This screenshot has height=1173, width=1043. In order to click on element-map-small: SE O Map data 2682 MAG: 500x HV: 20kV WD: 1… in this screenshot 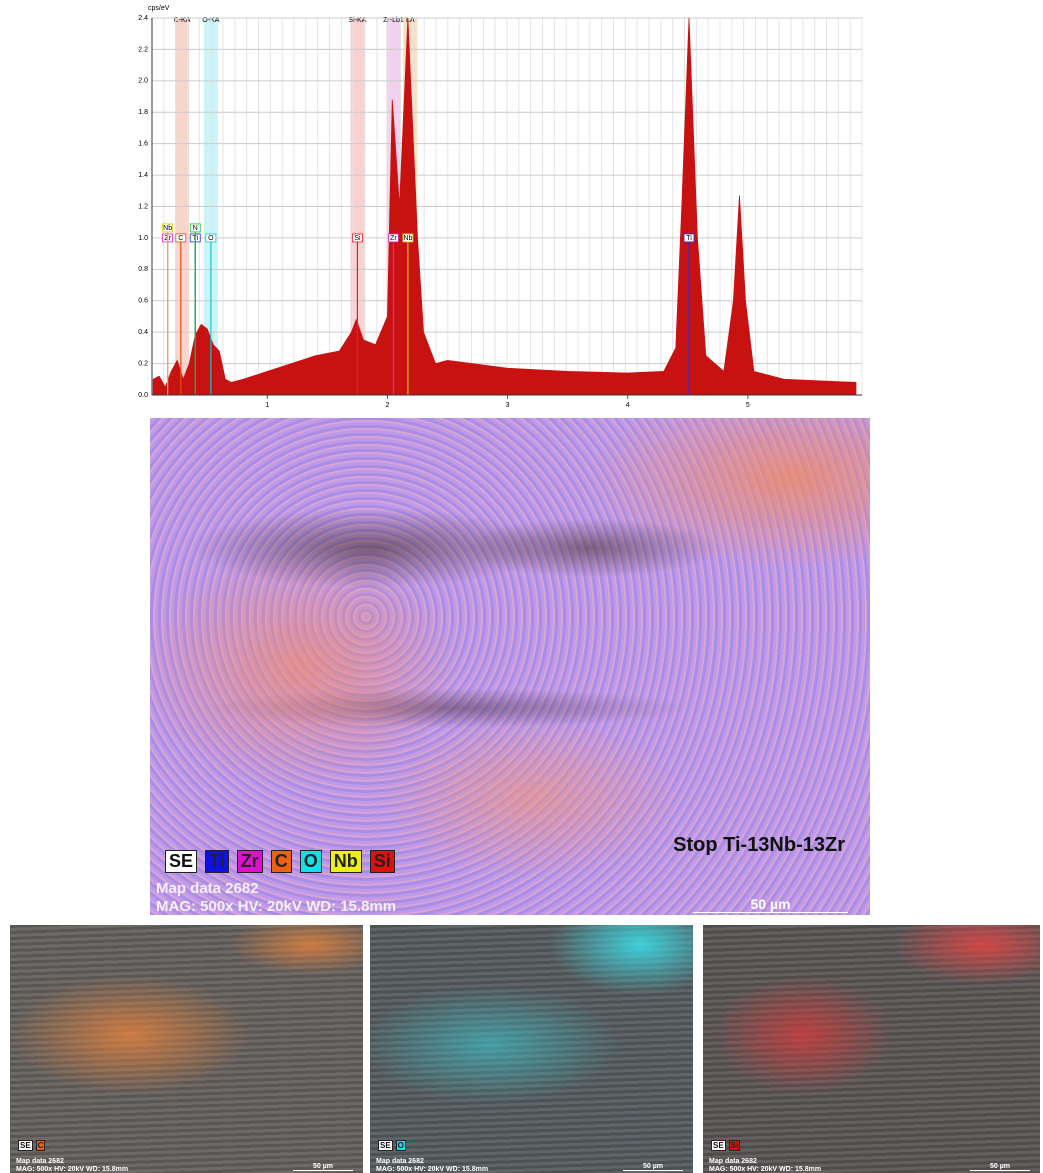, I will do `click(531, 1049)`.